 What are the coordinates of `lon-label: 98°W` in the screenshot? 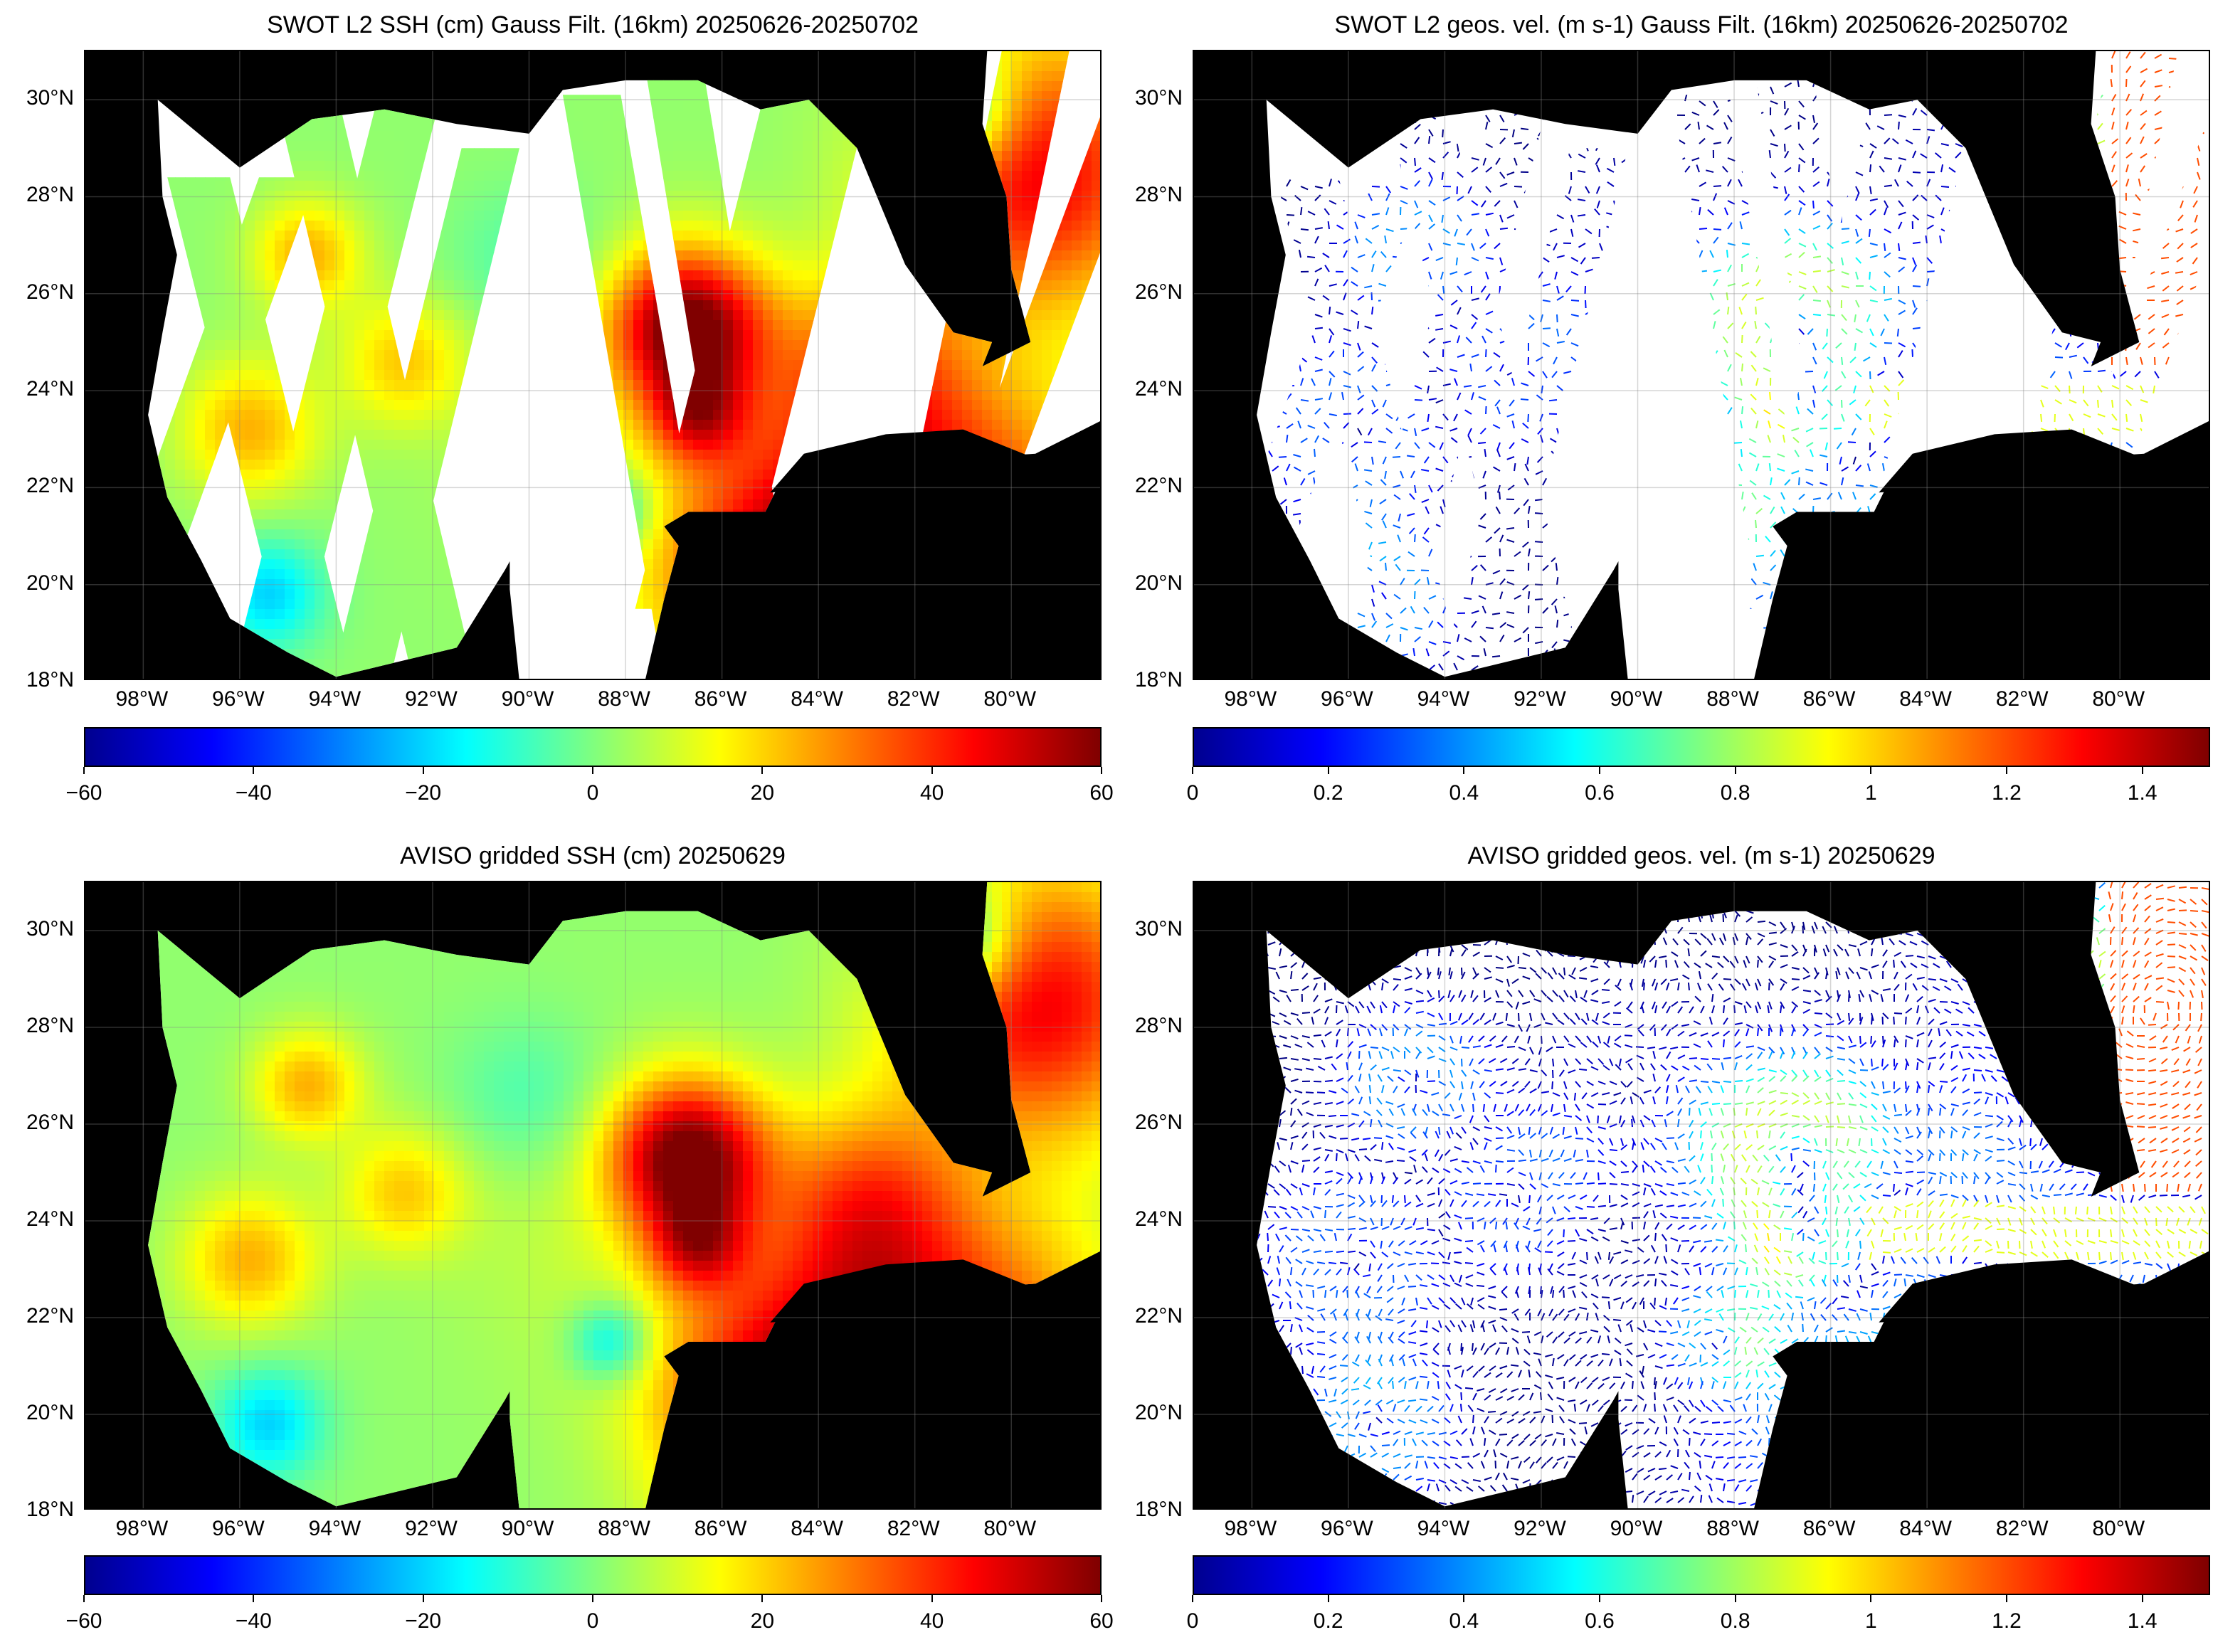 It's located at (141, 1529).